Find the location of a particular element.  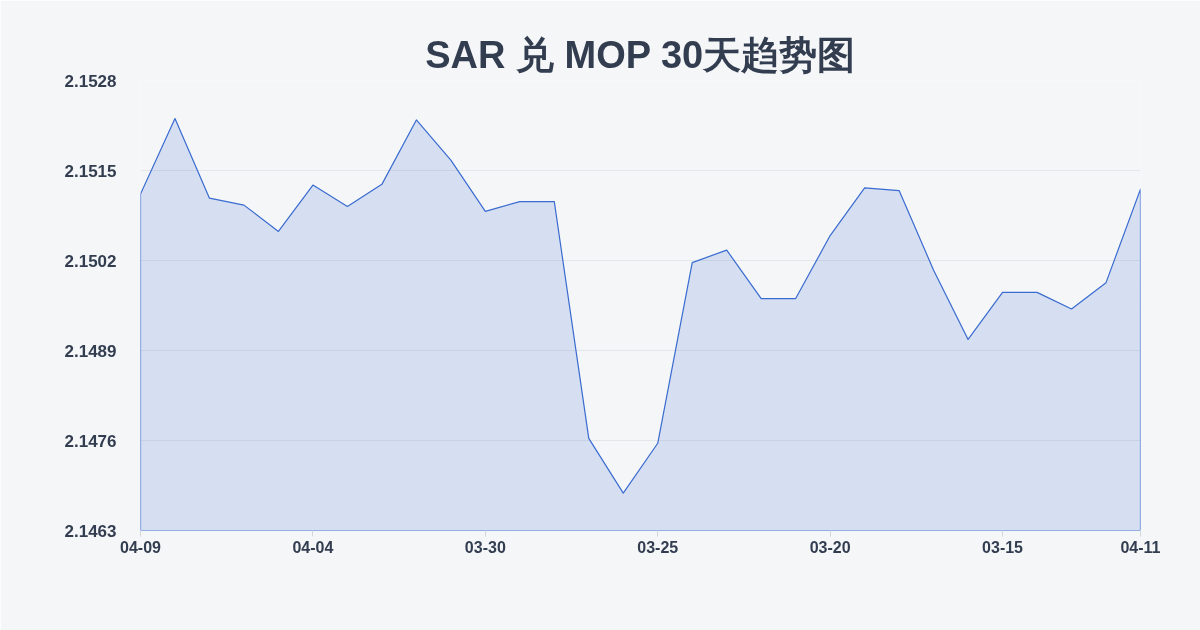

x-tick-label: 03-20 is located at coordinates (830, 547).